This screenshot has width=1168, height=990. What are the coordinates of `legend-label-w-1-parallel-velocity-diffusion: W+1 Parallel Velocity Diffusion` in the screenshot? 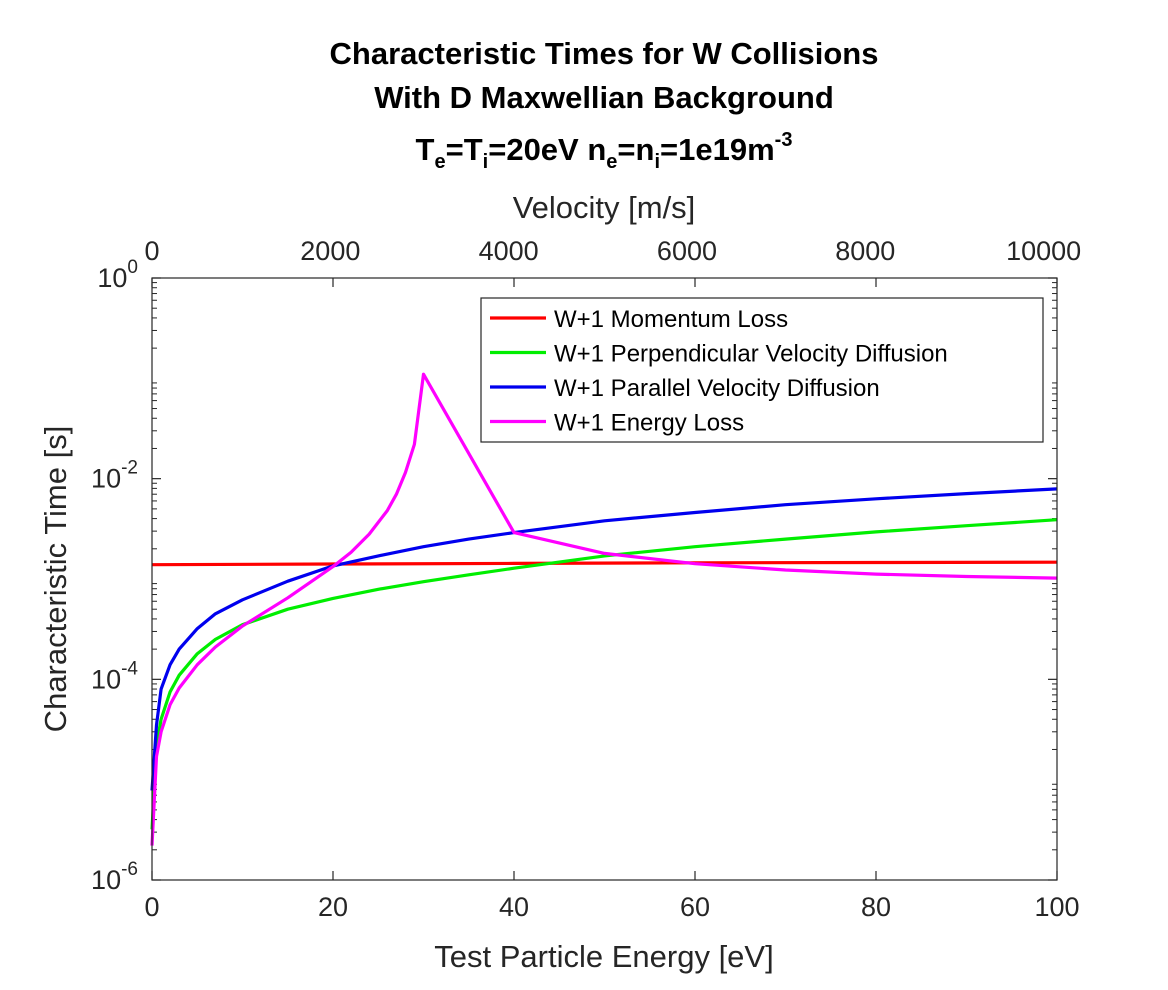 It's located at (717, 388).